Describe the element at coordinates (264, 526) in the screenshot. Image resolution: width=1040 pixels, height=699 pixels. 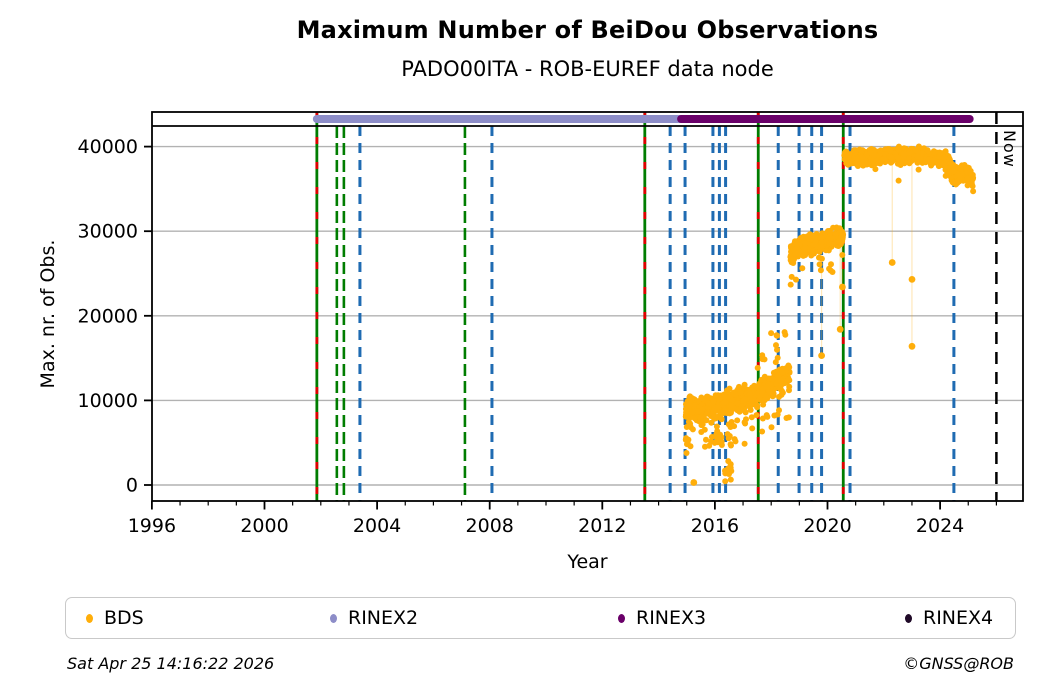
I see `x-tick-label: 2000` at that location.